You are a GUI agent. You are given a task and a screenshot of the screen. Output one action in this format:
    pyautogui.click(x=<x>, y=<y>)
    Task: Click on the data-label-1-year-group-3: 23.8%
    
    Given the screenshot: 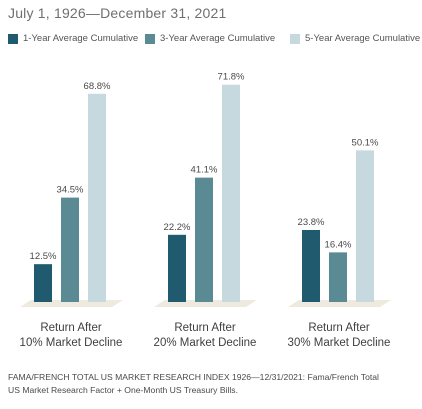 What is the action you would take?
    pyautogui.click(x=311, y=222)
    